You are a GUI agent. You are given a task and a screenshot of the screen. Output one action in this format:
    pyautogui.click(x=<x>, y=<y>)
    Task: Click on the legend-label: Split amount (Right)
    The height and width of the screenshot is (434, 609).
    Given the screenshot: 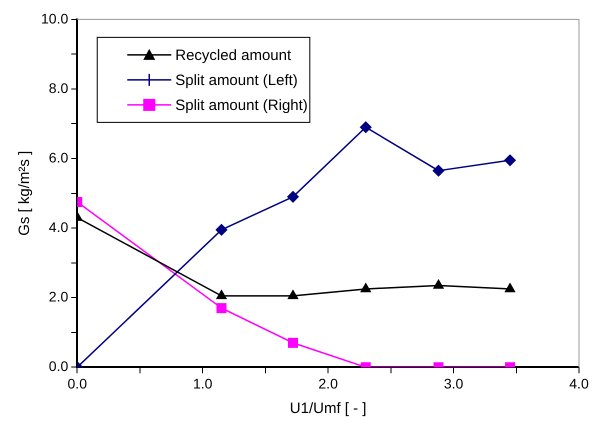 What is the action you would take?
    pyautogui.click(x=241, y=105)
    